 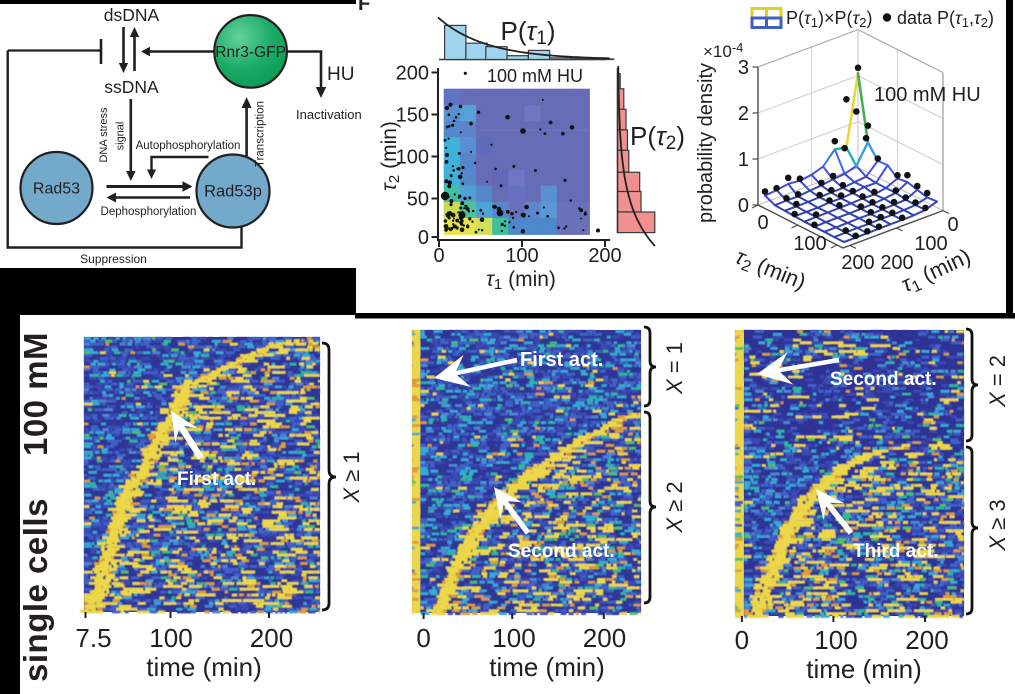 I want to click on svg-text: X ≥ 2, so click(x=674, y=507).